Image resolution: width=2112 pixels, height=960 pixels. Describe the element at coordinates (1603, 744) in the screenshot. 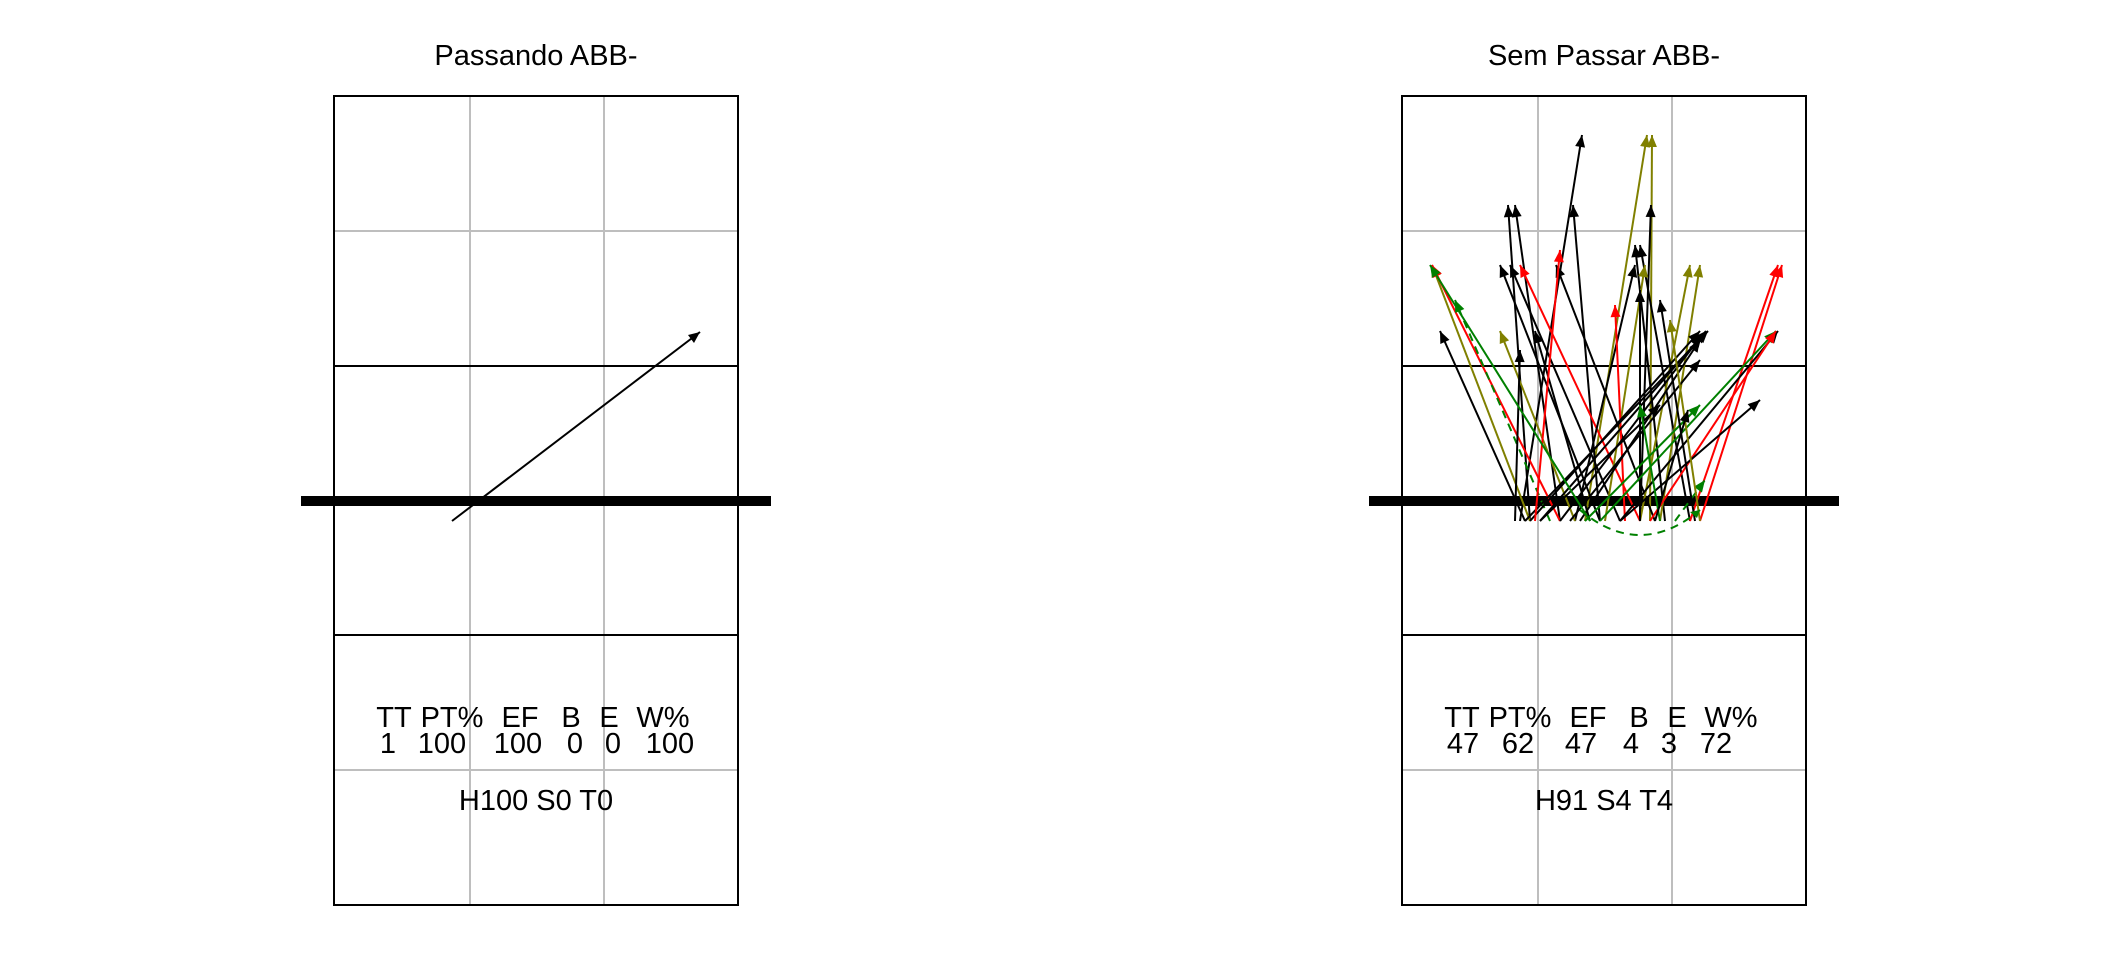

I see `stats-value-row: 47 62 47 4 3 72` at that location.